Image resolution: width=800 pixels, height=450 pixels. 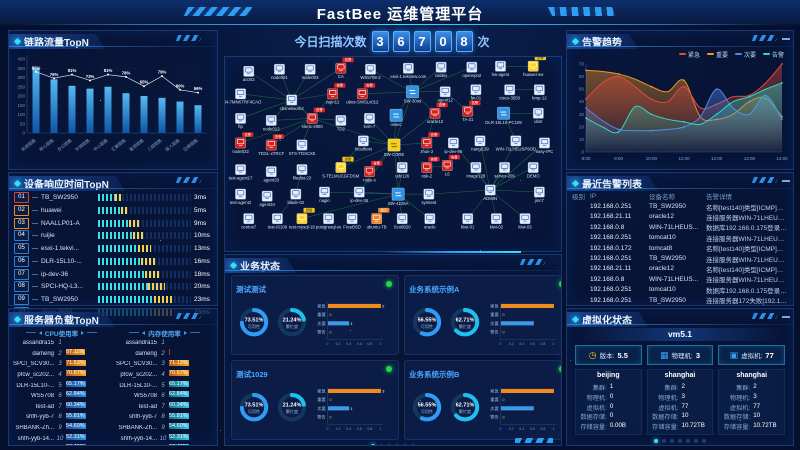 What do you see at coordinates (412, 94) in the screenshot?
I see `topo-node-SW-30ss: SW-30ss` at bounding box center [412, 94].